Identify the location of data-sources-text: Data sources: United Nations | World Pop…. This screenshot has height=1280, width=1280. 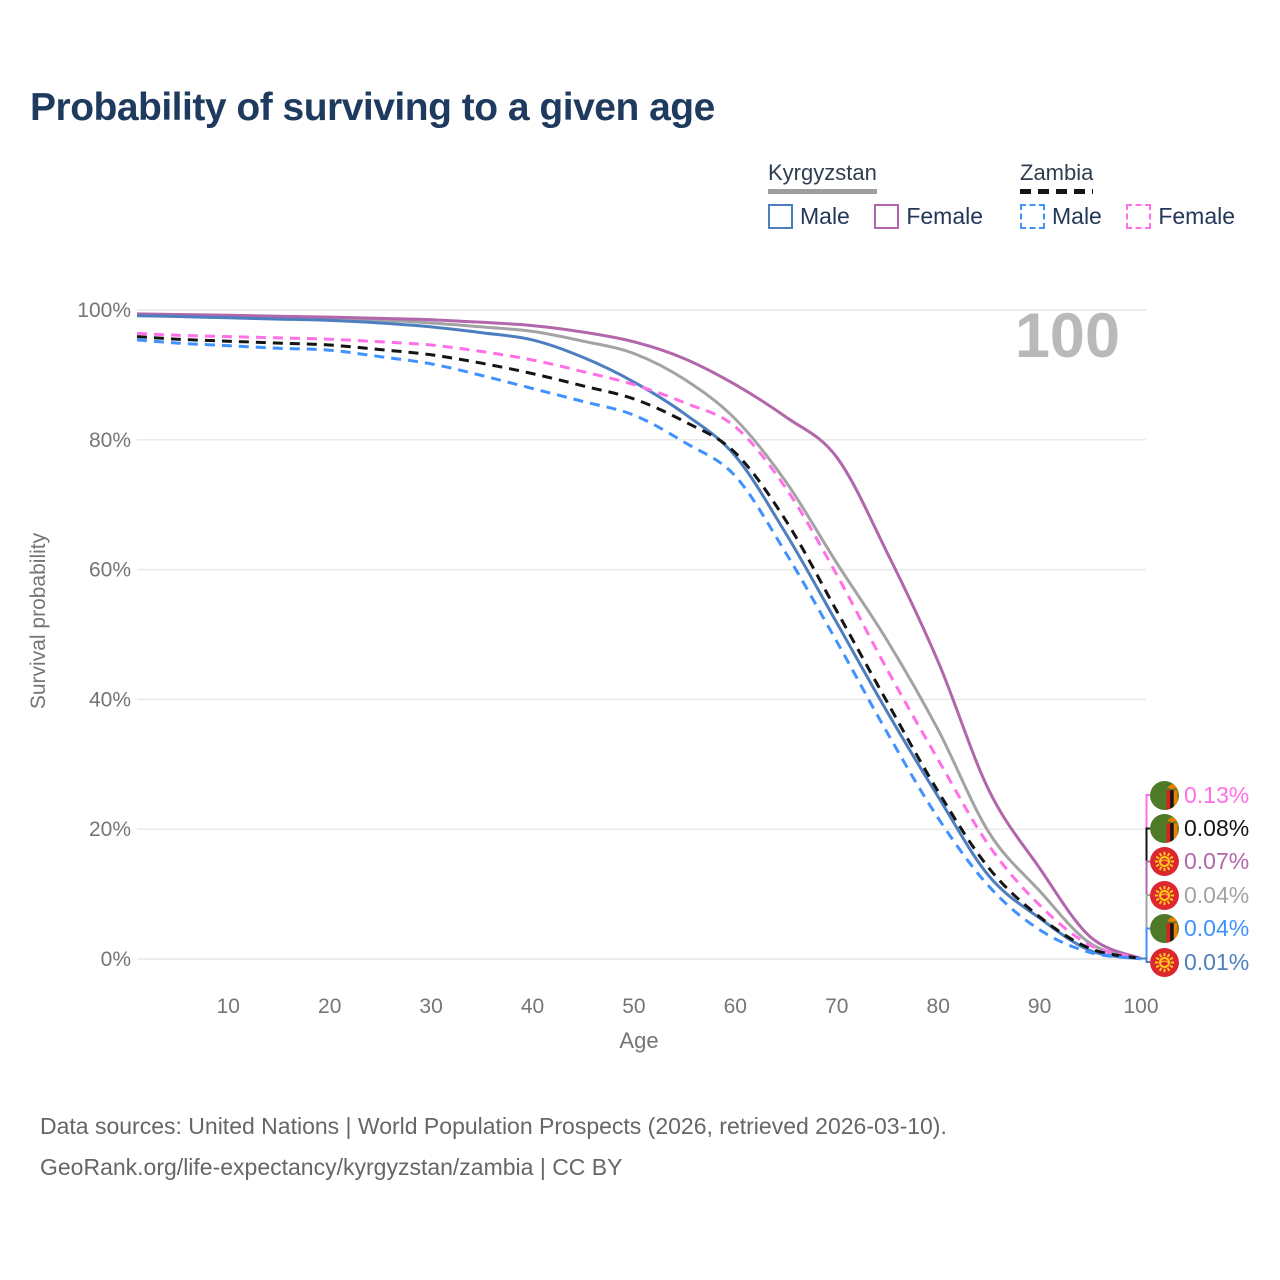
(493, 1126).